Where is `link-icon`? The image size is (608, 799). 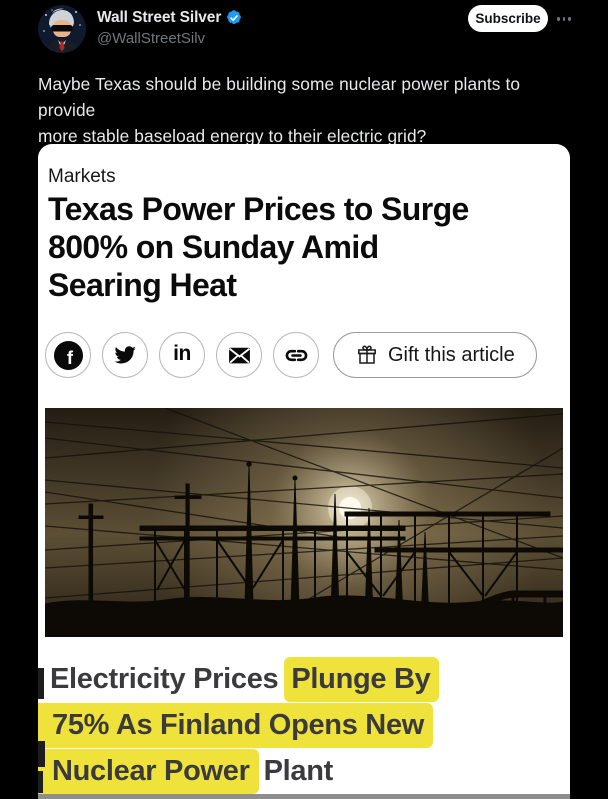
link-icon is located at coordinates (296, 355).